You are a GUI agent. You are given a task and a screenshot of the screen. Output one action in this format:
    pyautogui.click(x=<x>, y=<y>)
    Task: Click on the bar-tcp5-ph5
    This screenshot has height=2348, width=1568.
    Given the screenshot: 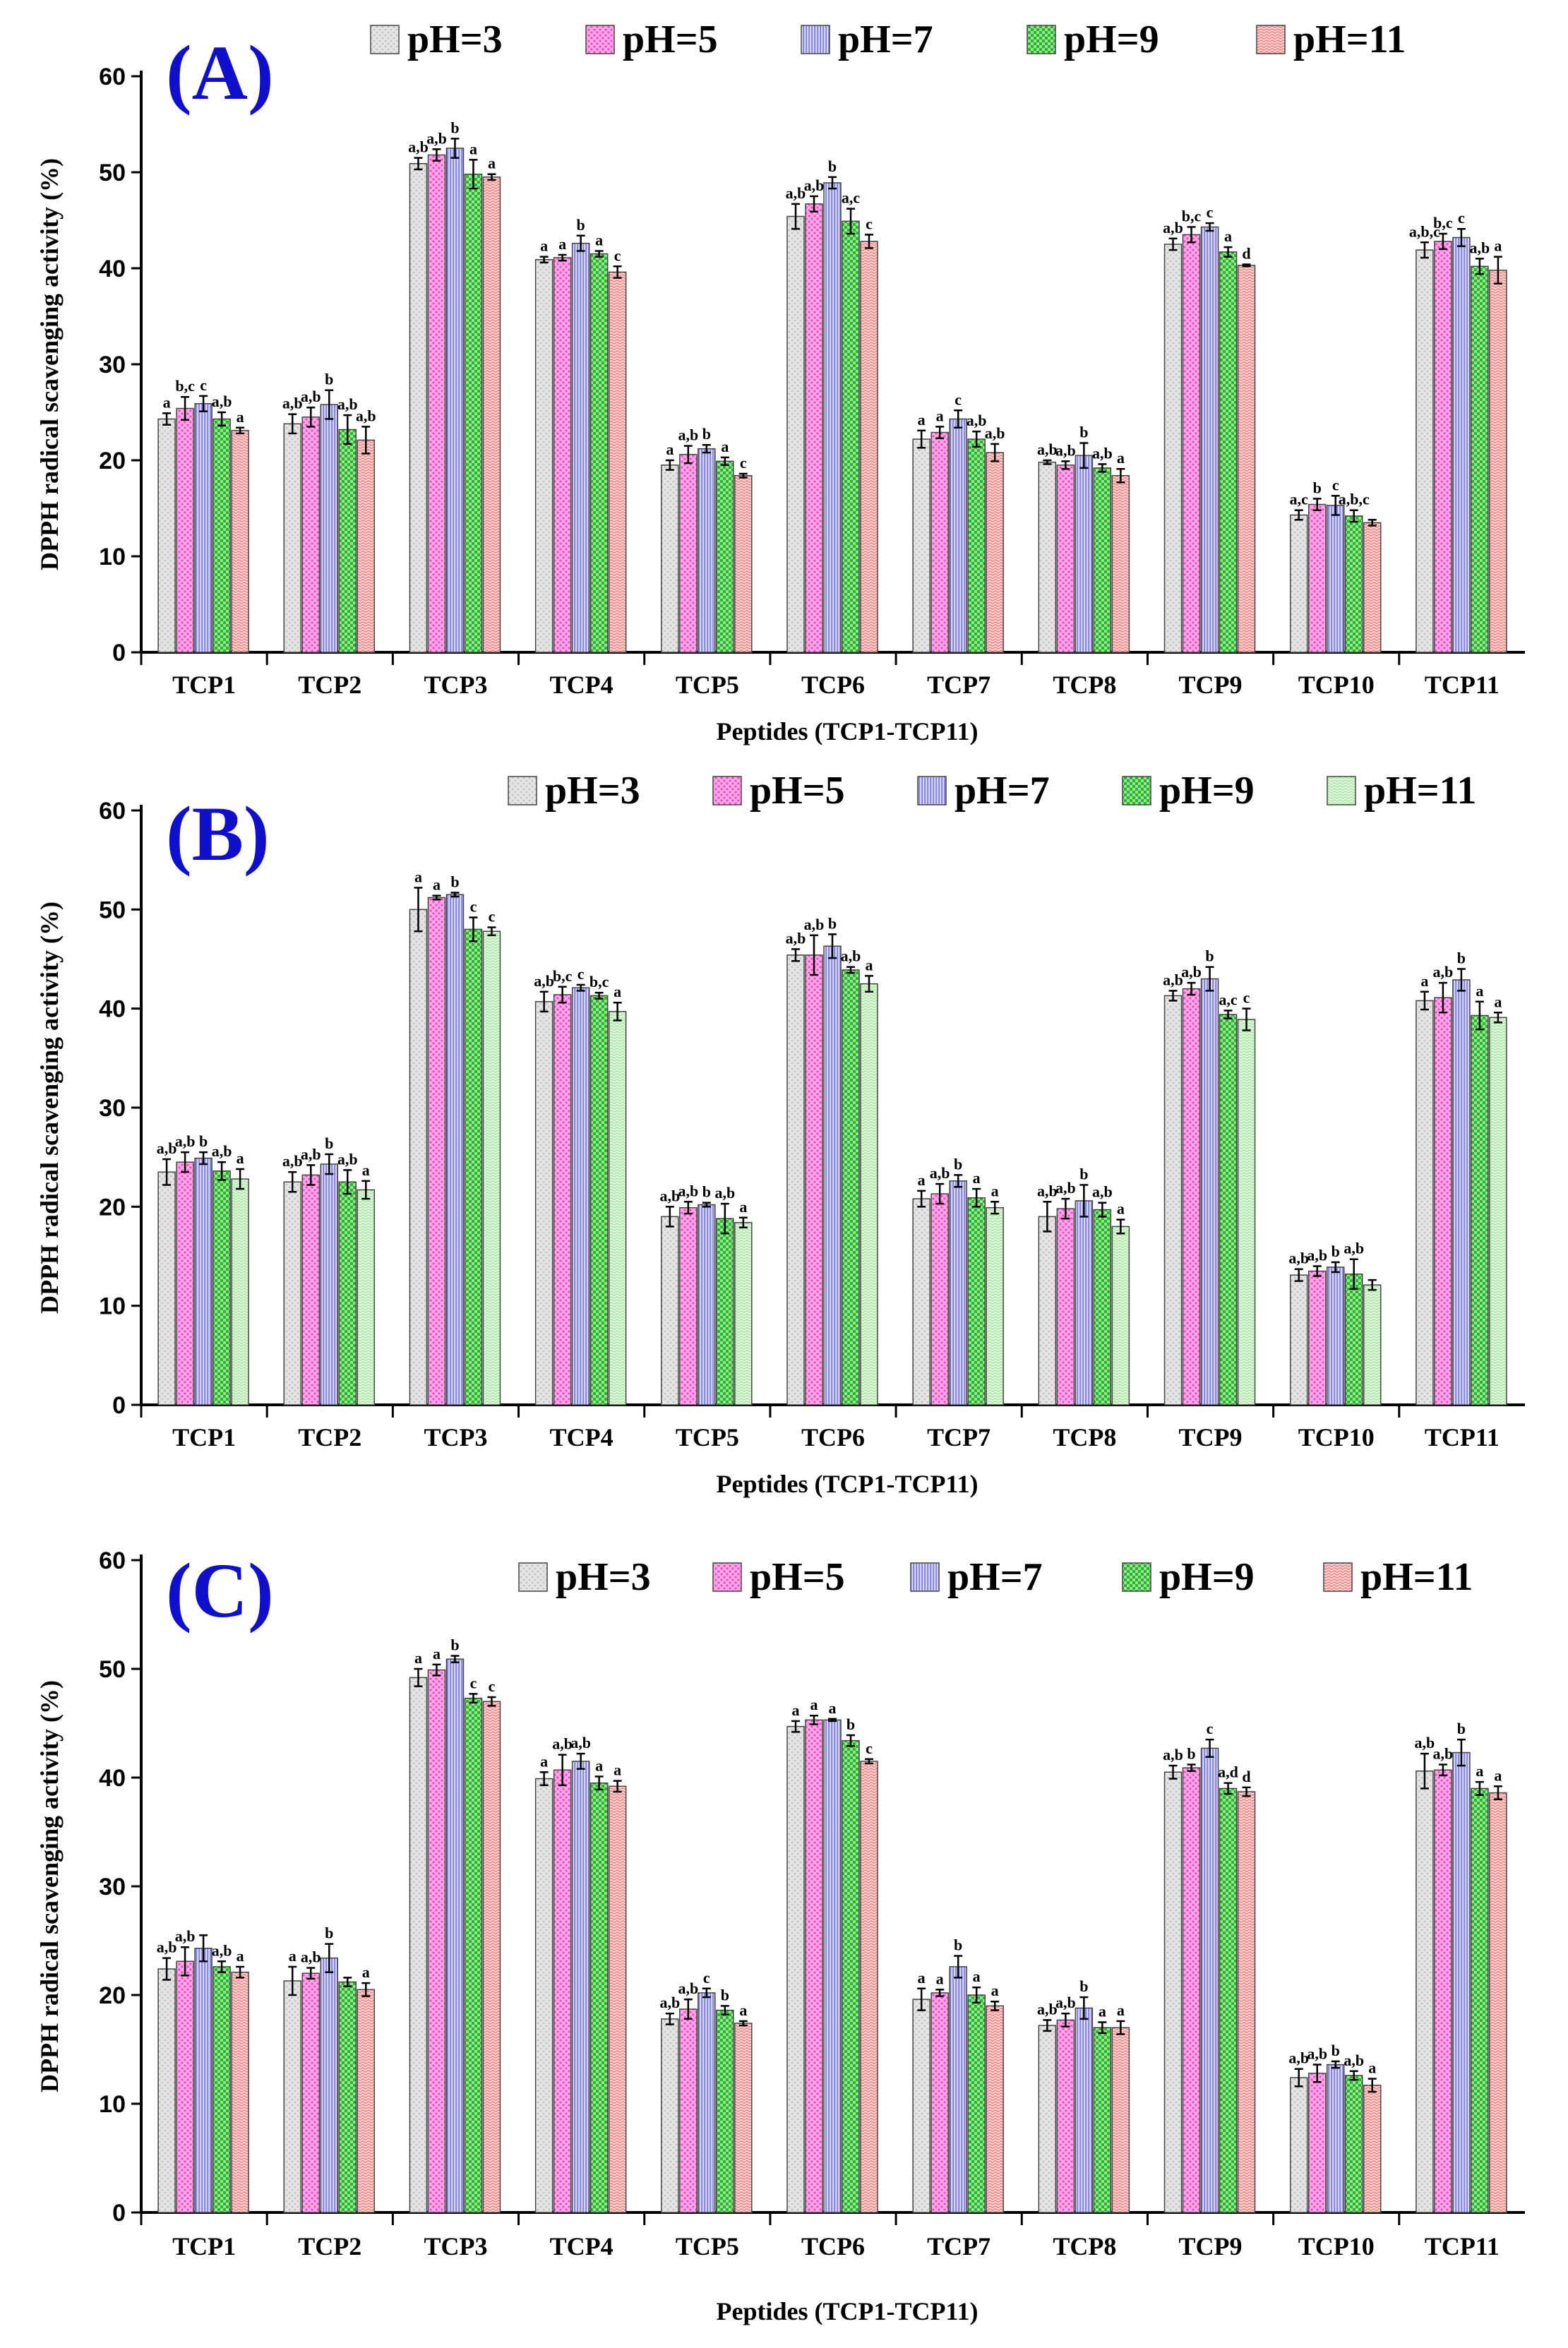 What is the action you would take?
    pyautogui.click(x=688, y=2110)
    